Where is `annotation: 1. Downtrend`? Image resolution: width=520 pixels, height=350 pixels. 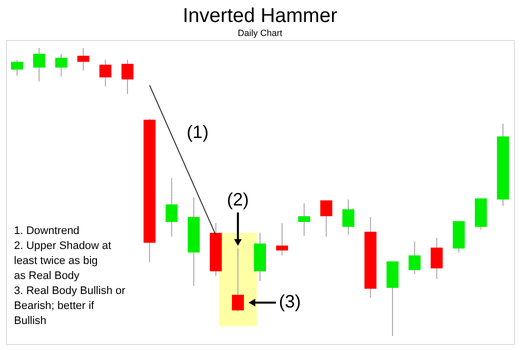 annotation: 1. Downtrend is located at coordinates (47, 231).